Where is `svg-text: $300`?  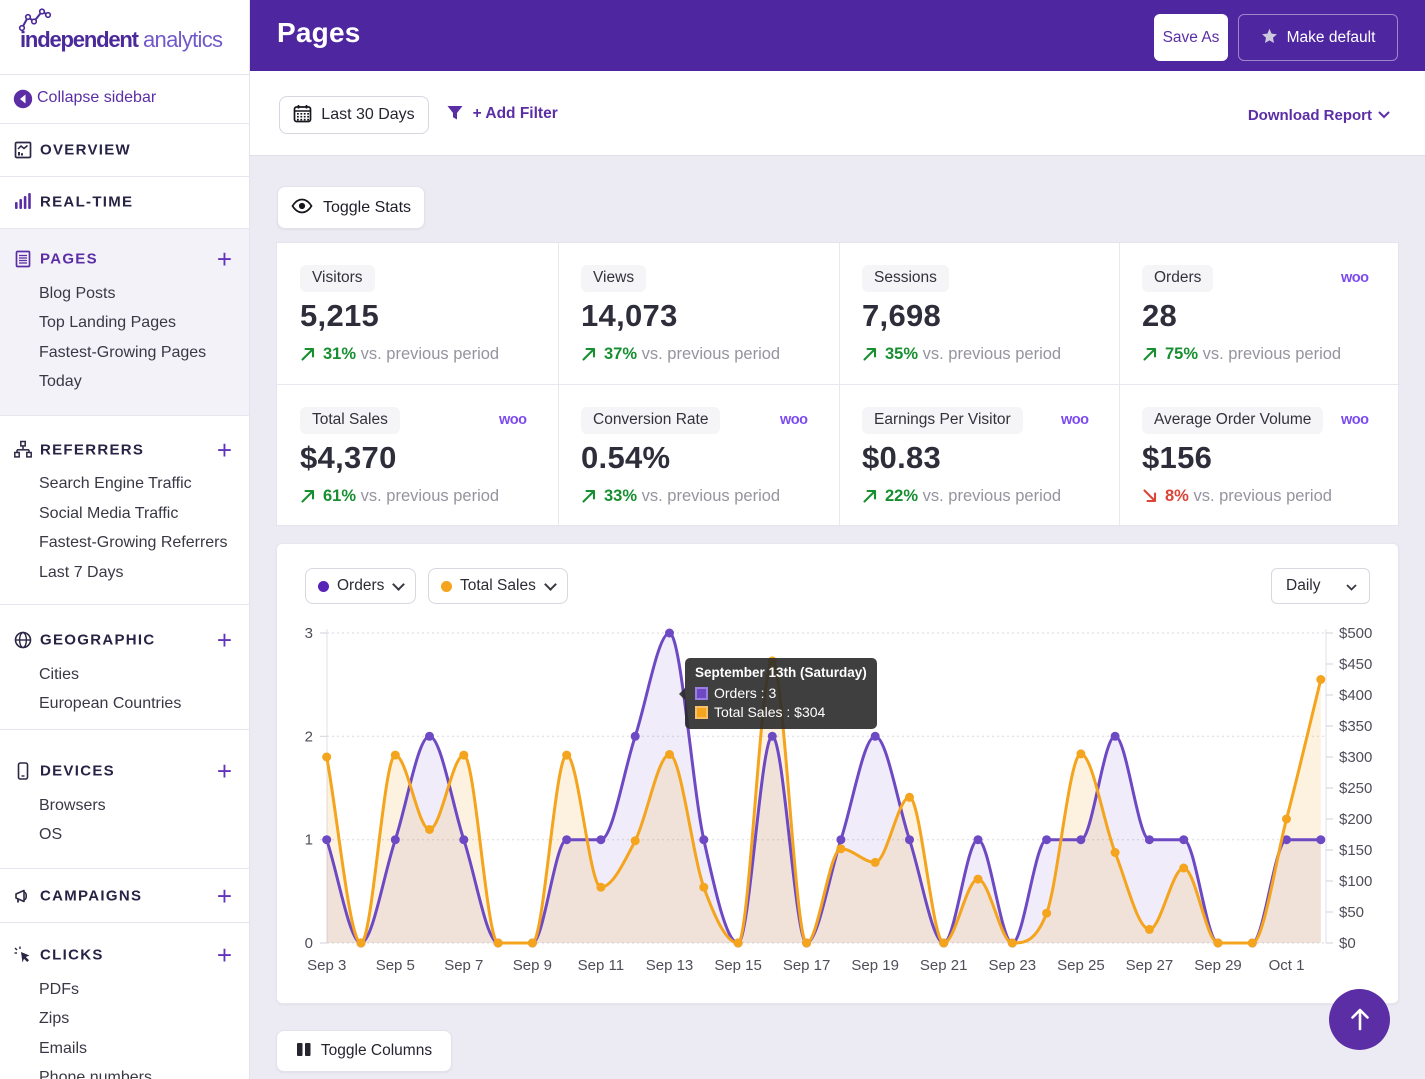
svg-text: $300 is located at coordinates (1355, 757).